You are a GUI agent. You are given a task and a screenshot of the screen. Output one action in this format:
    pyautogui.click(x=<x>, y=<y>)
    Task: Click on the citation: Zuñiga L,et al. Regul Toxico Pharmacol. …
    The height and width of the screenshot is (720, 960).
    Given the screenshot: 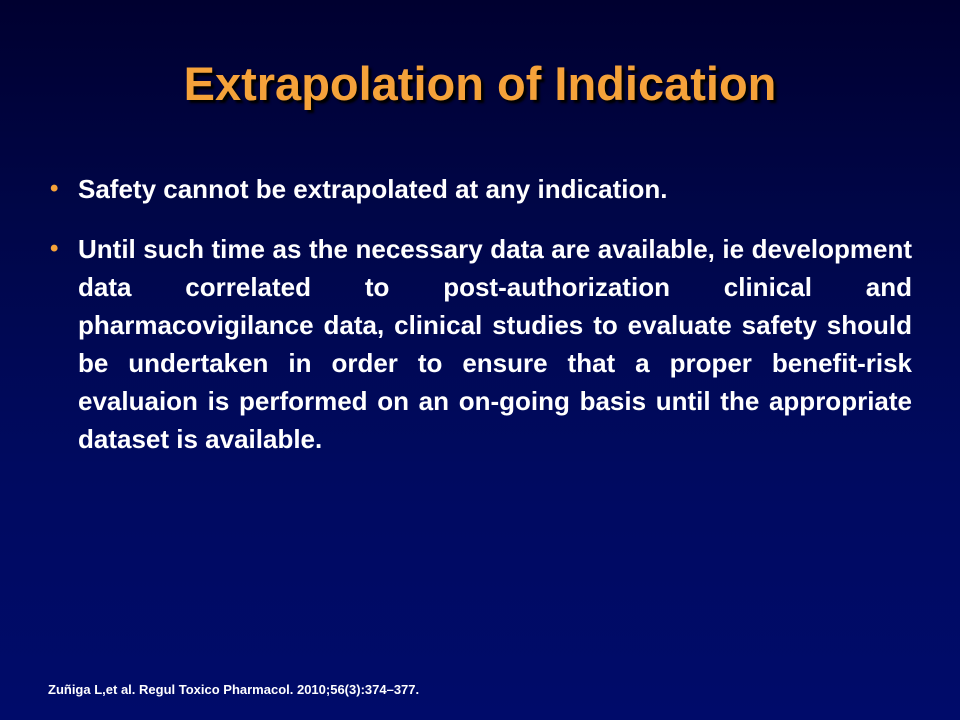 What is the action you would take?
    pyautogui.click(x=234, y=689)
    